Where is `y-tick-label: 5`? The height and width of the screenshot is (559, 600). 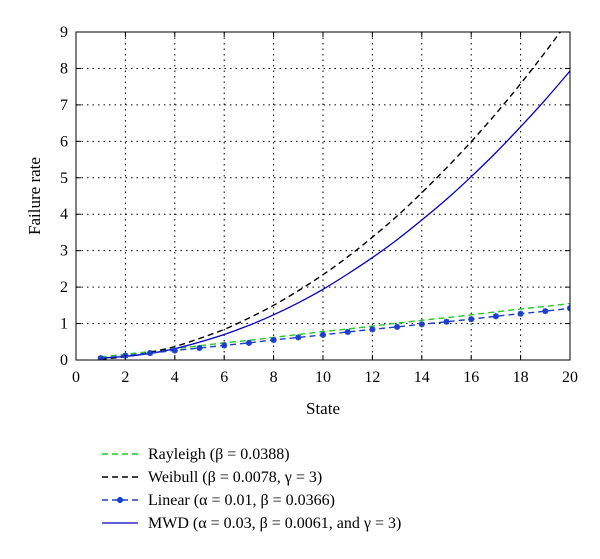
y-tick-label: 5 is located at coordinates (64, 178).